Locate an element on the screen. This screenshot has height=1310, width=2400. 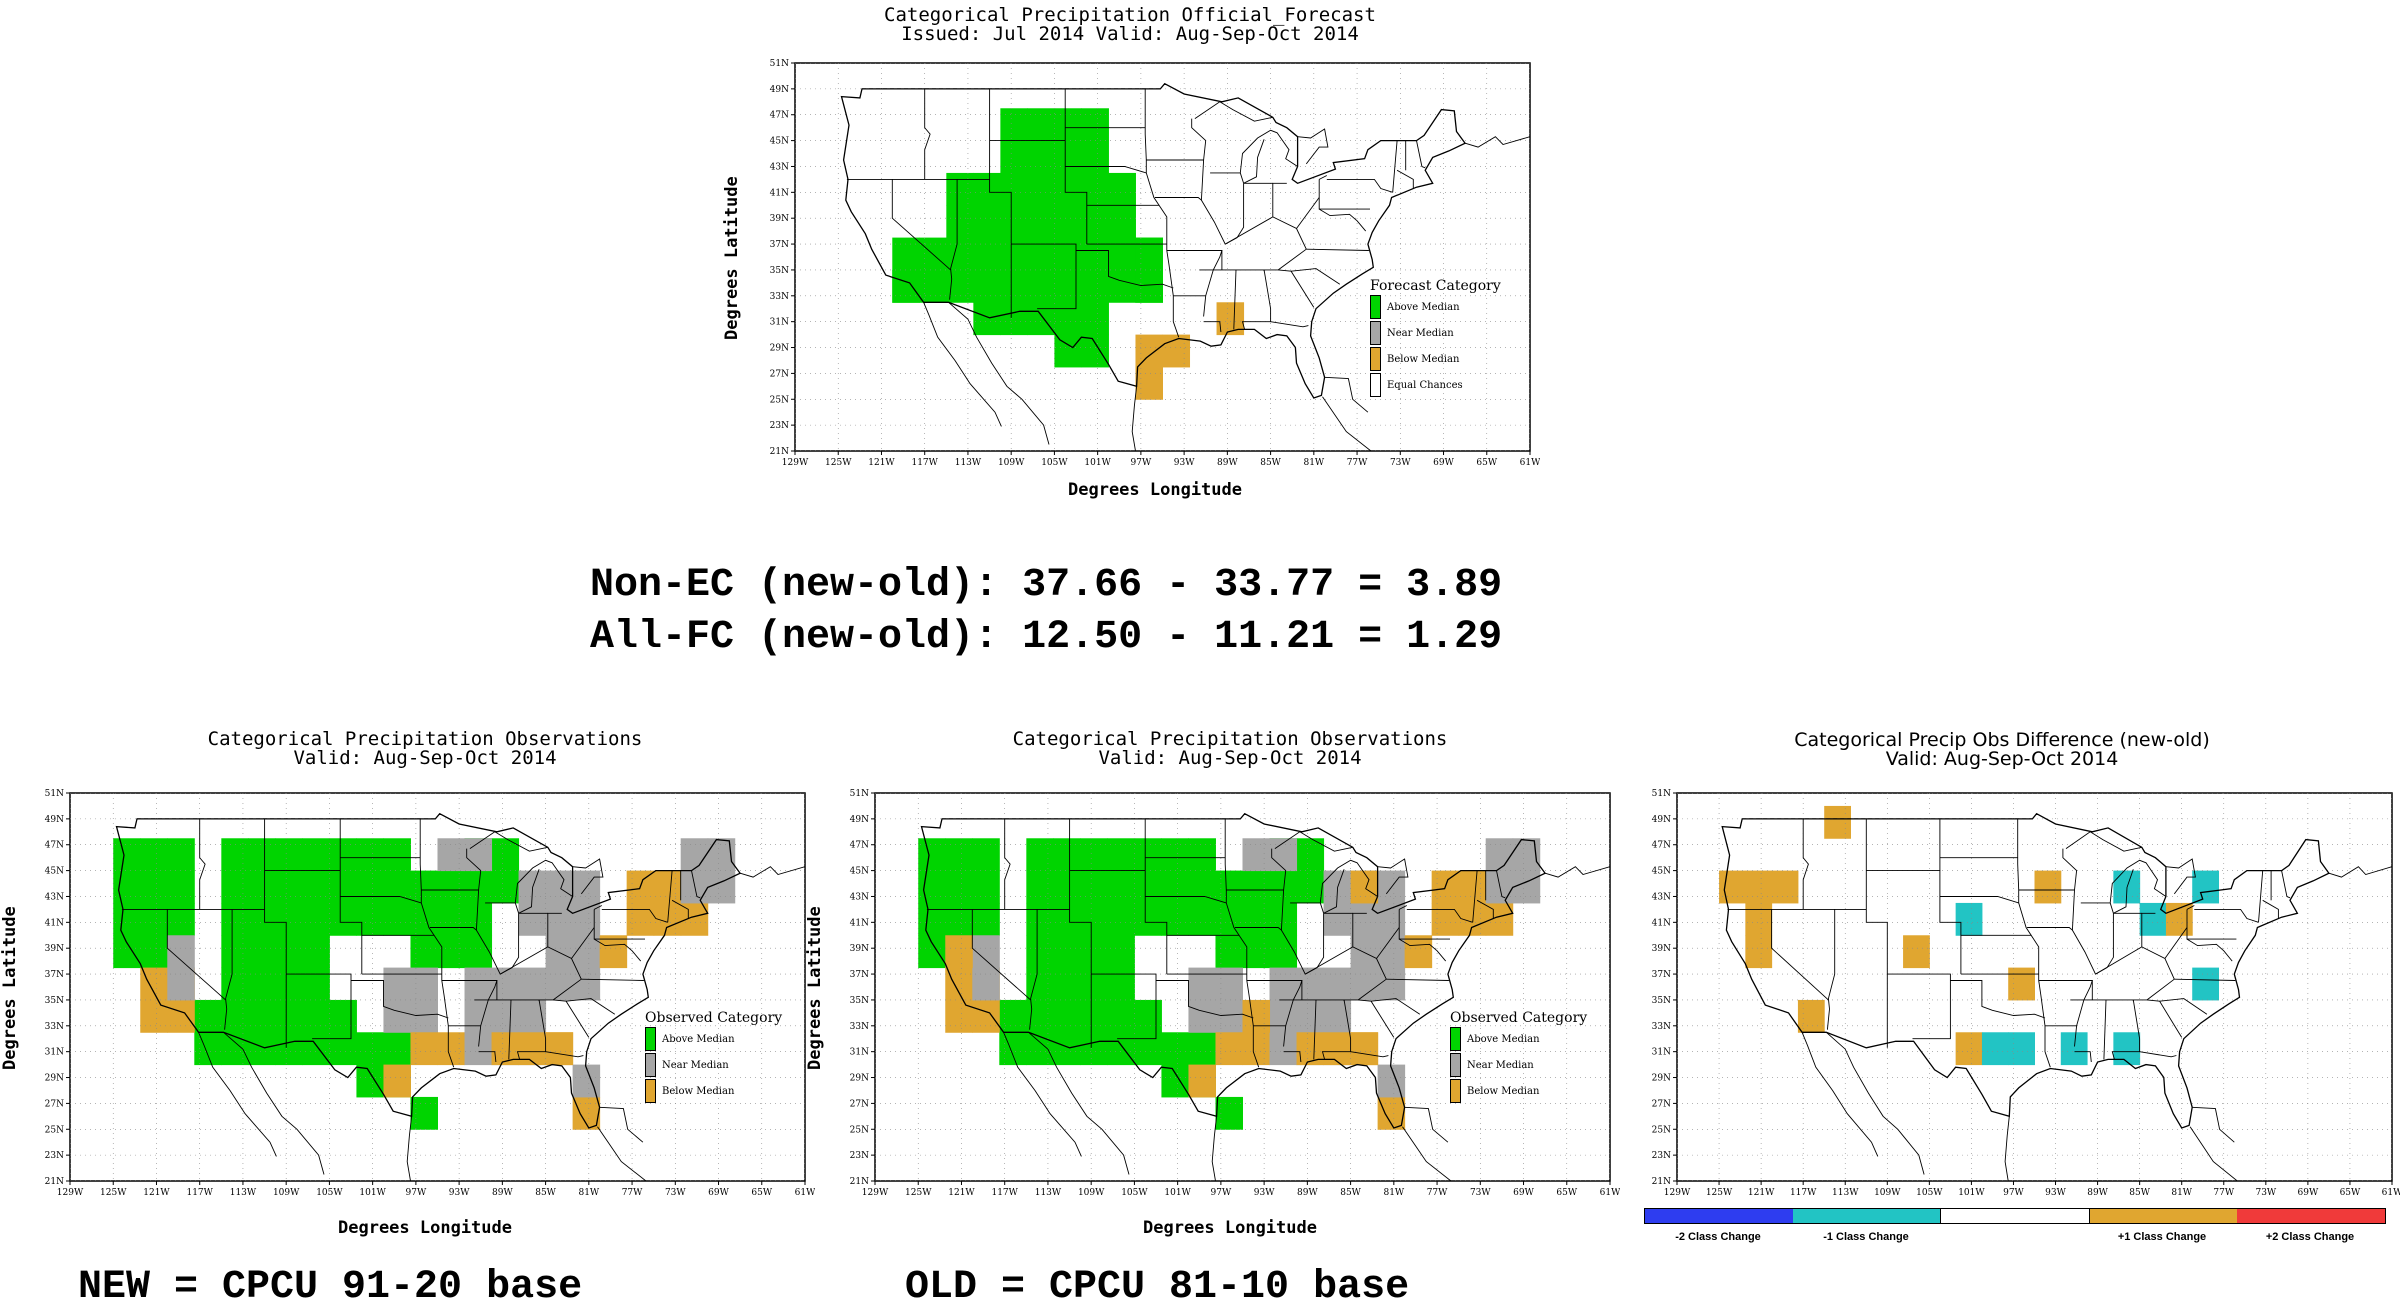
lat-tick-label: 37N is located at coordinates (779, 245).